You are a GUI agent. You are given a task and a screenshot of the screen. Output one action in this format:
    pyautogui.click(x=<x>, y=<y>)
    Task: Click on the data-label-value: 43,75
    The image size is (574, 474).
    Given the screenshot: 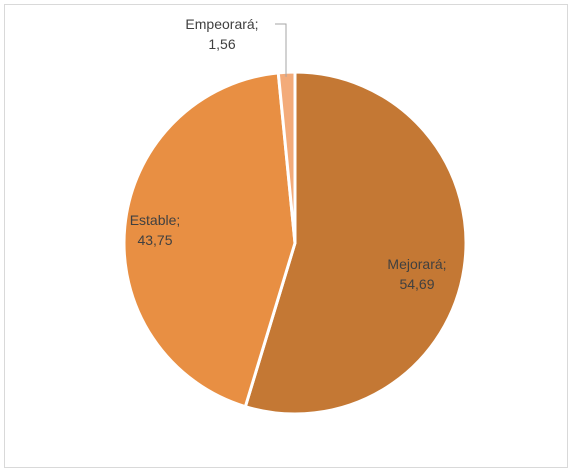 What is the action you would take?
    pyautogui.click(x=154, y=240)
    